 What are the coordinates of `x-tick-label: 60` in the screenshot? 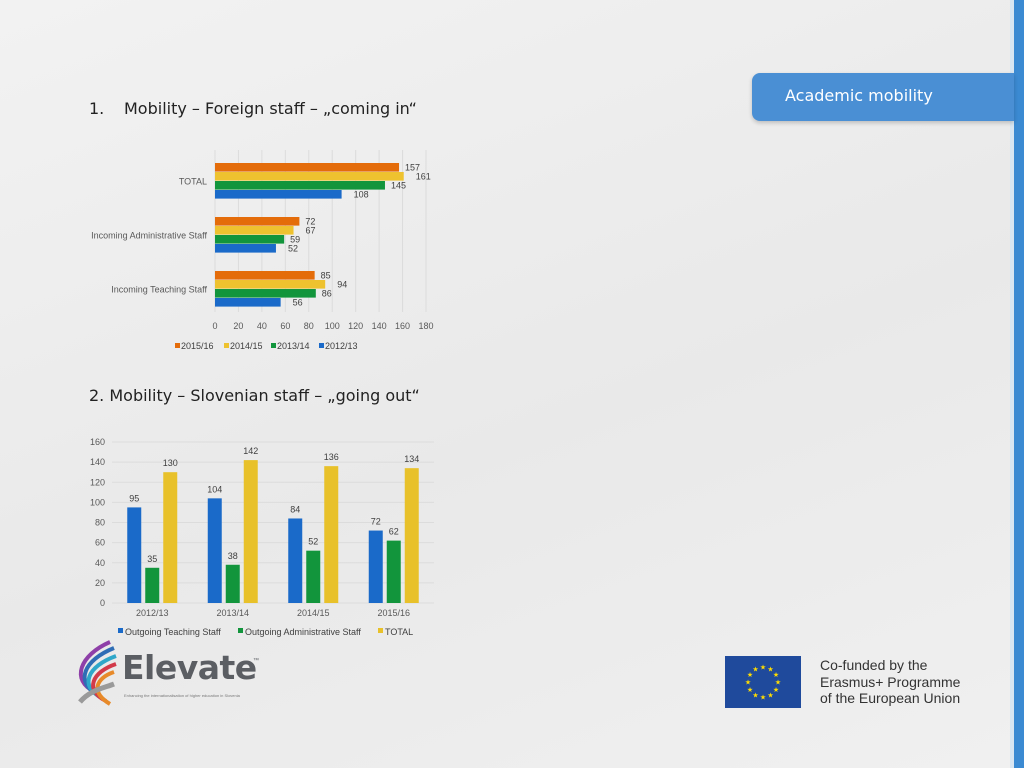 It's located at (285, 326).